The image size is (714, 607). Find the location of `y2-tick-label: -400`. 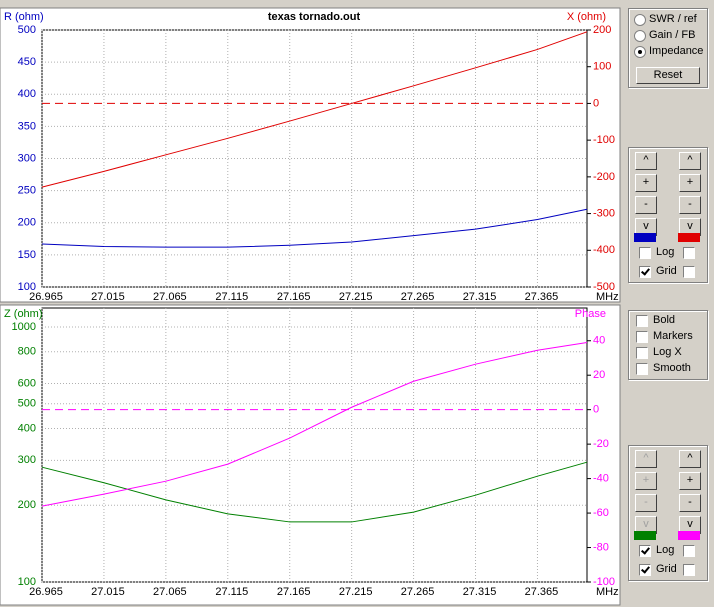

y2-tick-label: -400 is located at coordinates (604, 250).